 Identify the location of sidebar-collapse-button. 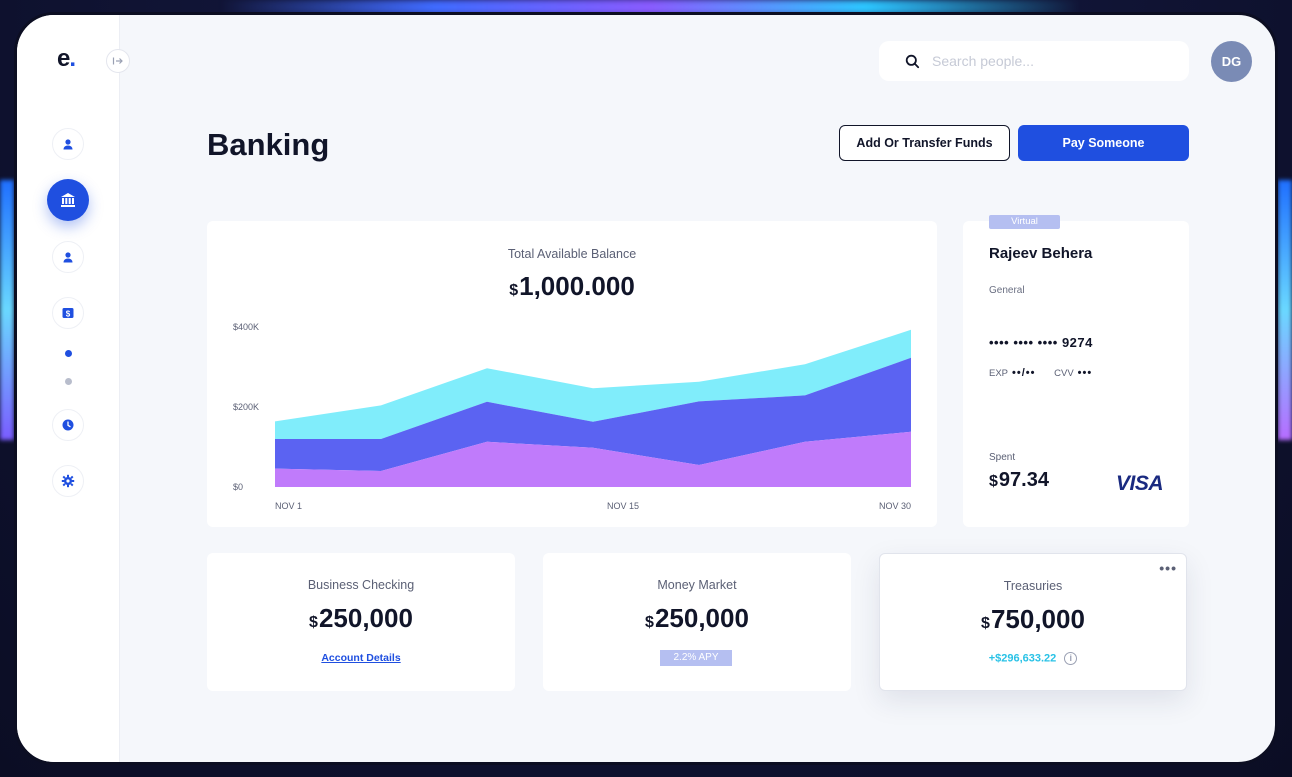
(118, 61).